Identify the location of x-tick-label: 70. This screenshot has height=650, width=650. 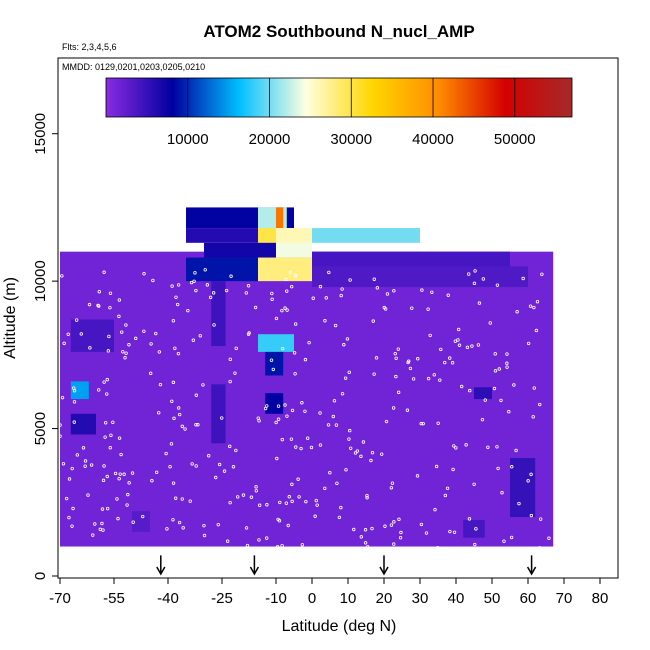
(564, 598).